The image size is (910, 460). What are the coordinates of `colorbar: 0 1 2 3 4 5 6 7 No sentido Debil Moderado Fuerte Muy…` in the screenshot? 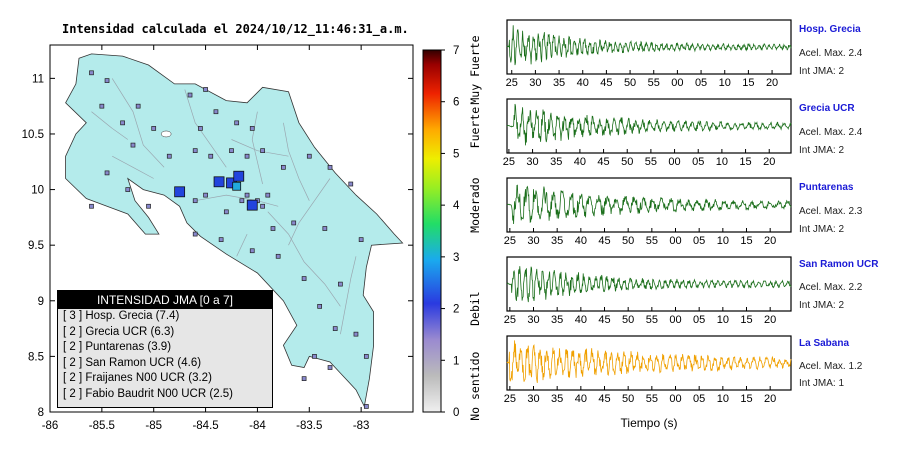 It's located at (452, 228).